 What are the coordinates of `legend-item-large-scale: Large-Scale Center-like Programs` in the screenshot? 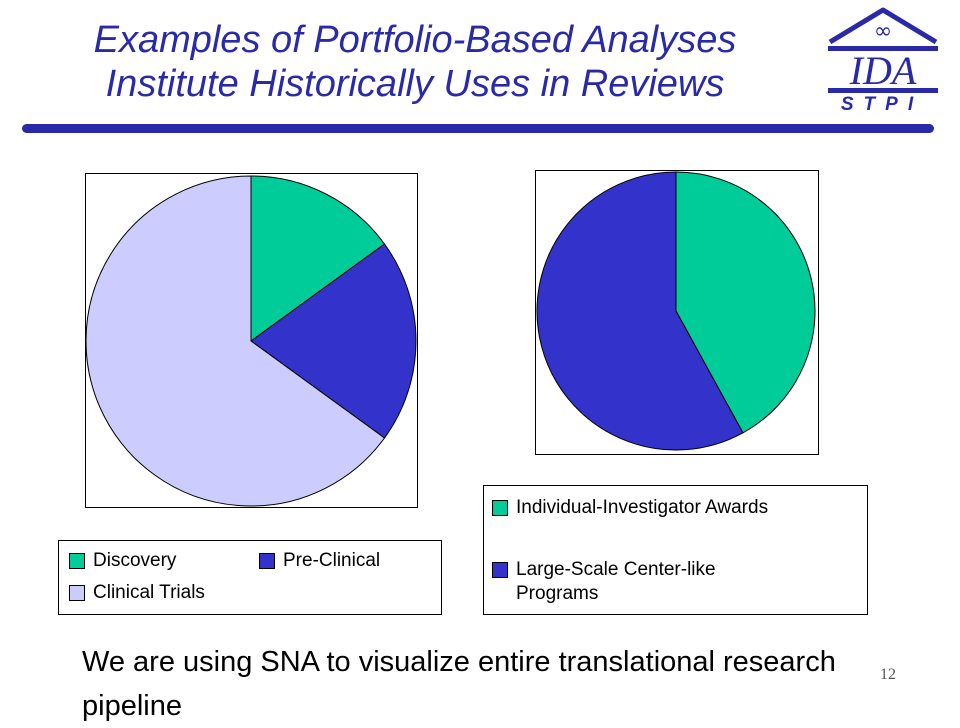 It's located at (642, 582).